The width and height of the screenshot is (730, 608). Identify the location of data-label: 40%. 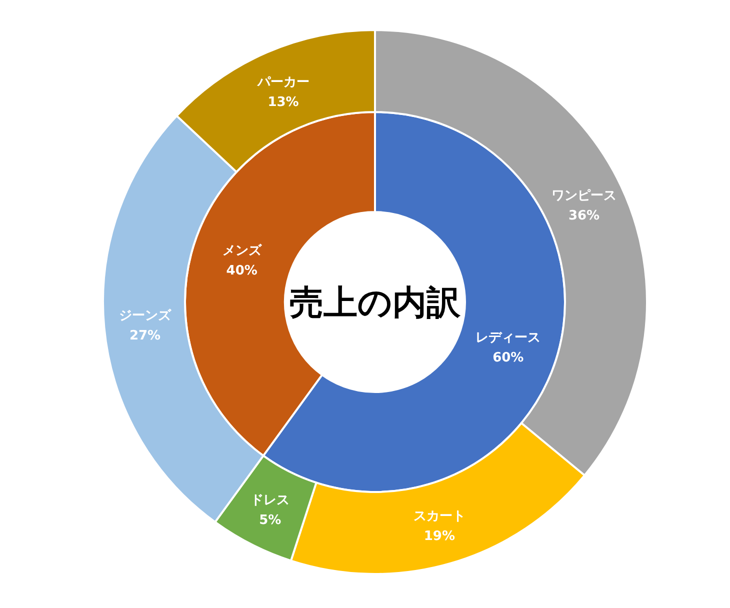
(242, 271).